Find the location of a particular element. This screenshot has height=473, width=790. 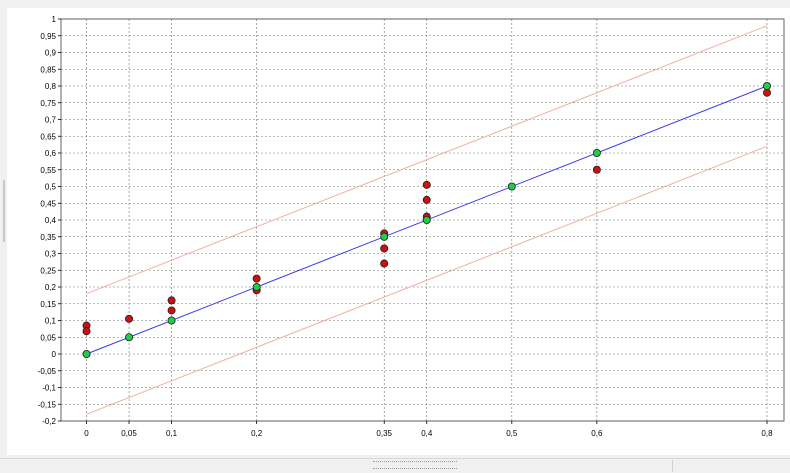

y-tick-label: 0,95 is located at coordinates (48, 36).